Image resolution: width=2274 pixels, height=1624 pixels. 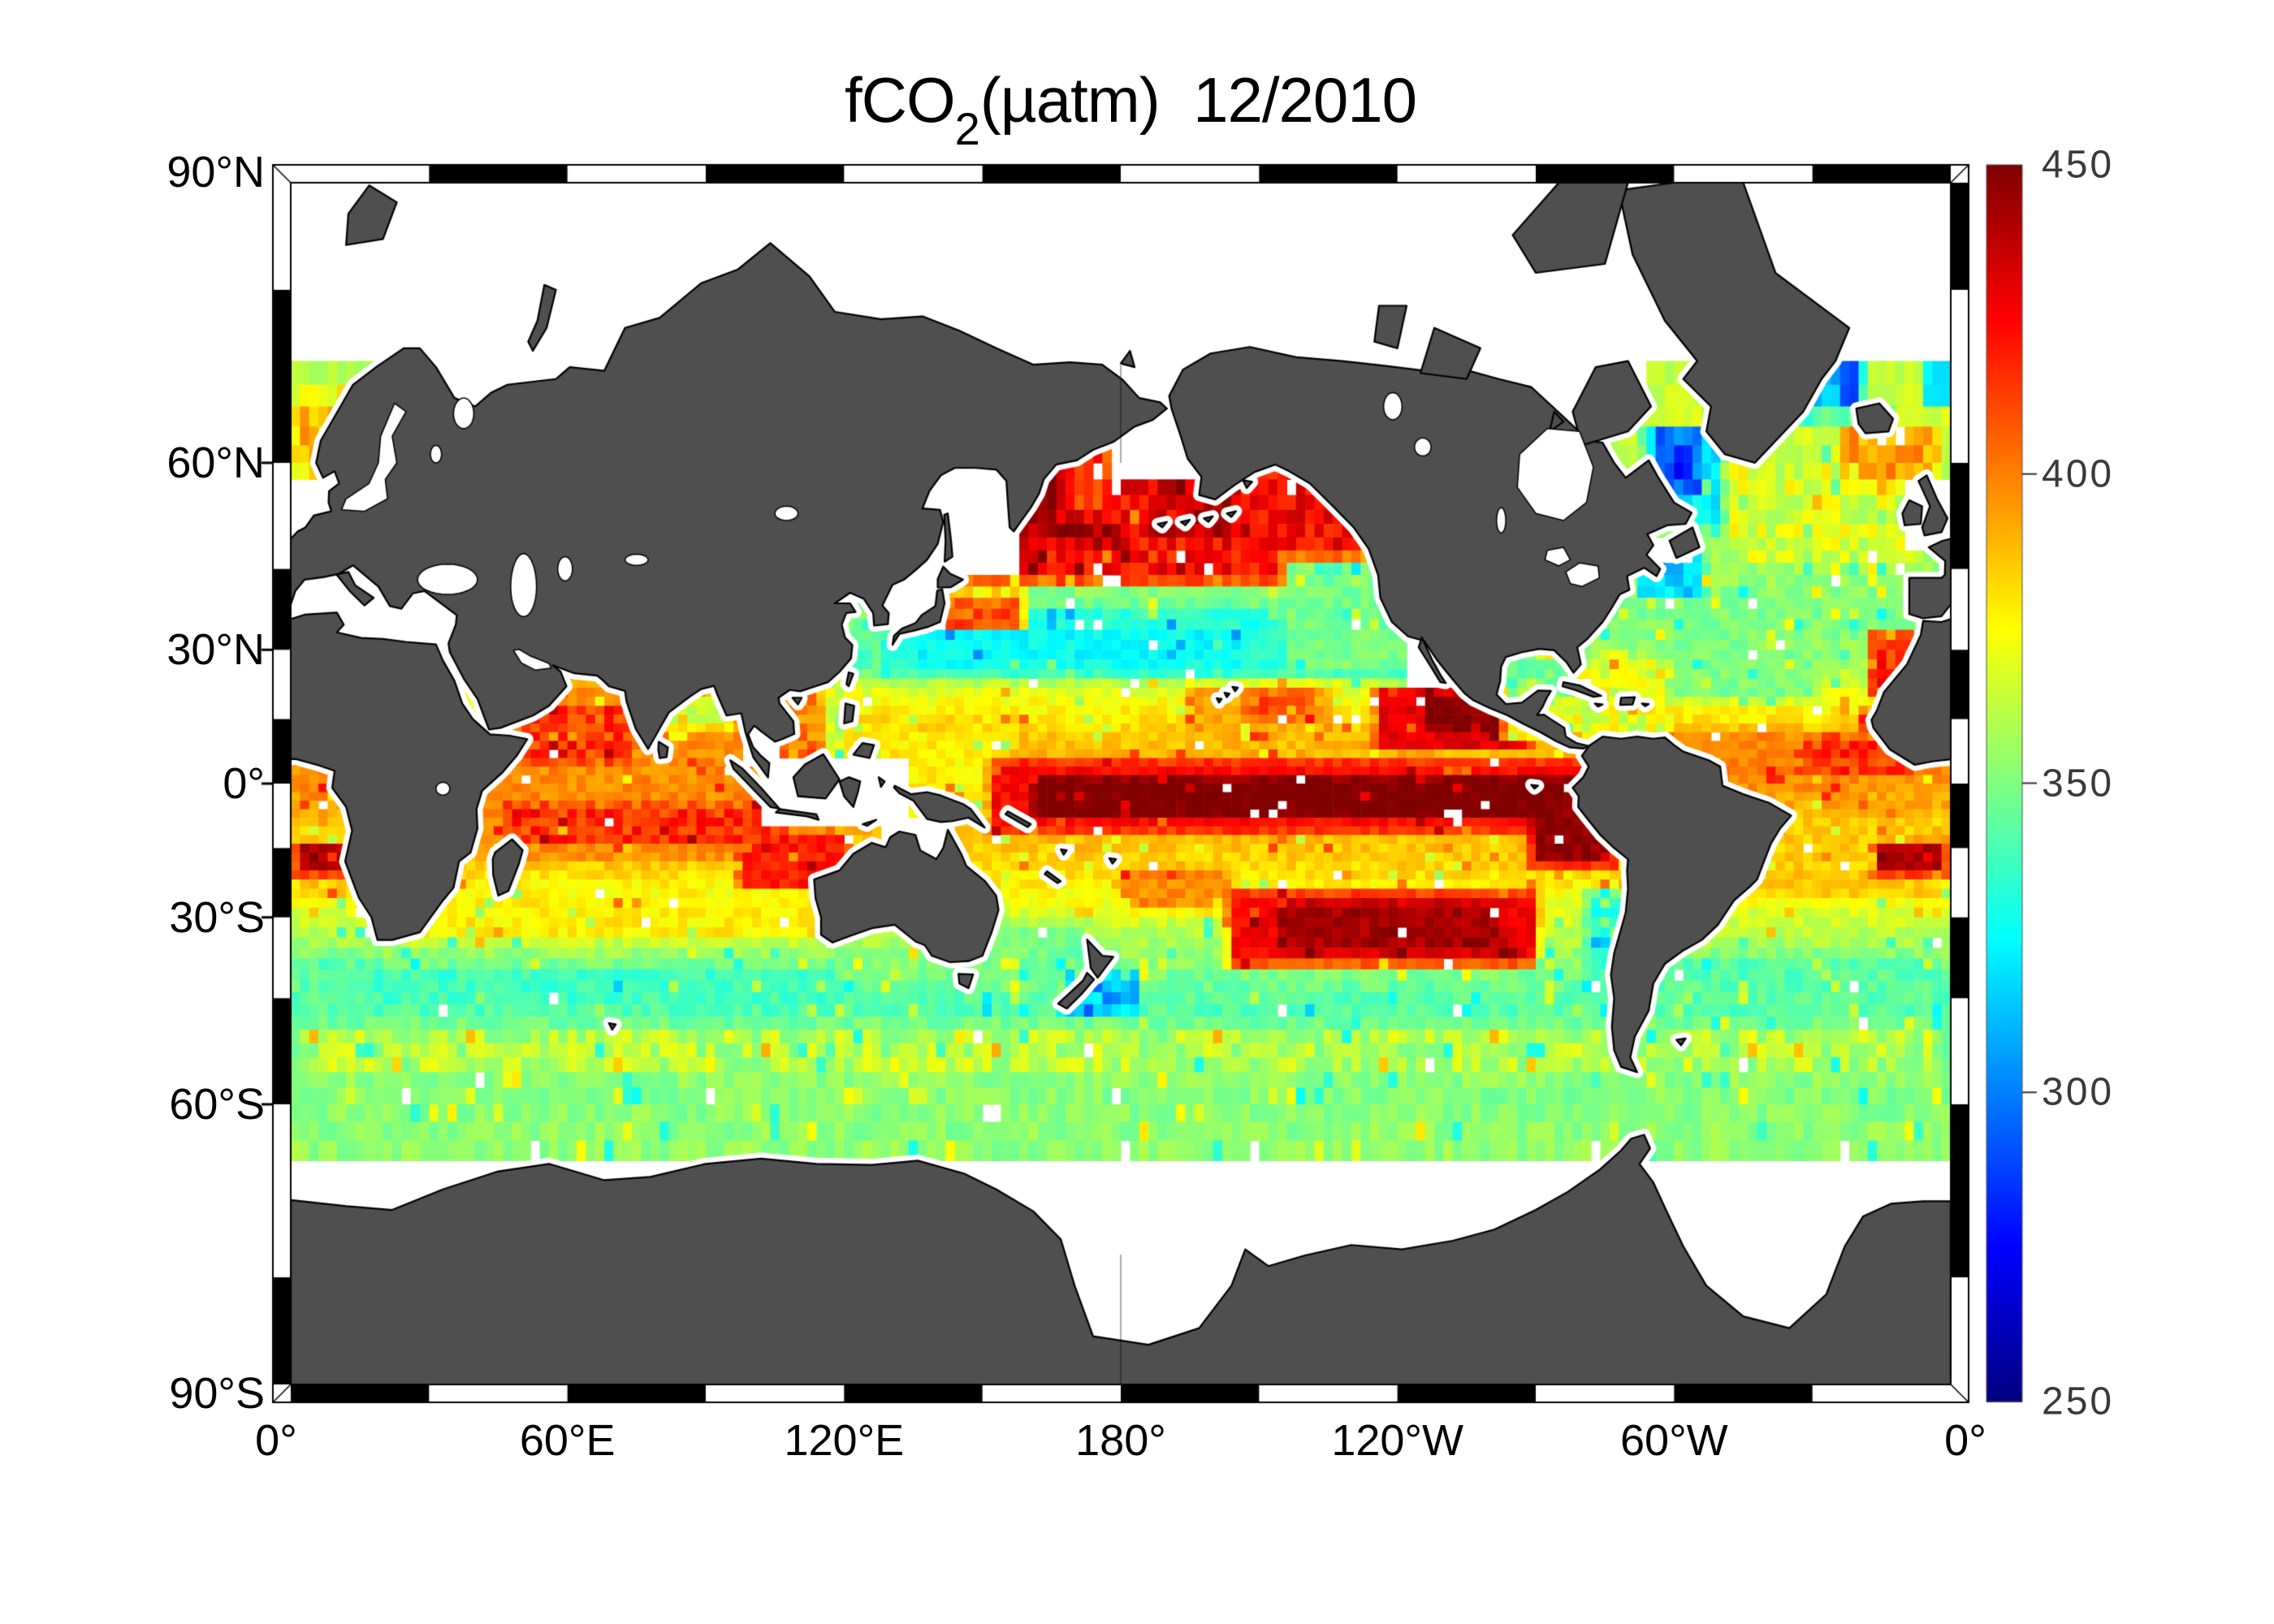 What do you see at coordinates (216, 650) in the screenshot?
I see `lat-tick-label: 30°N` at bounding box center [216, 650].